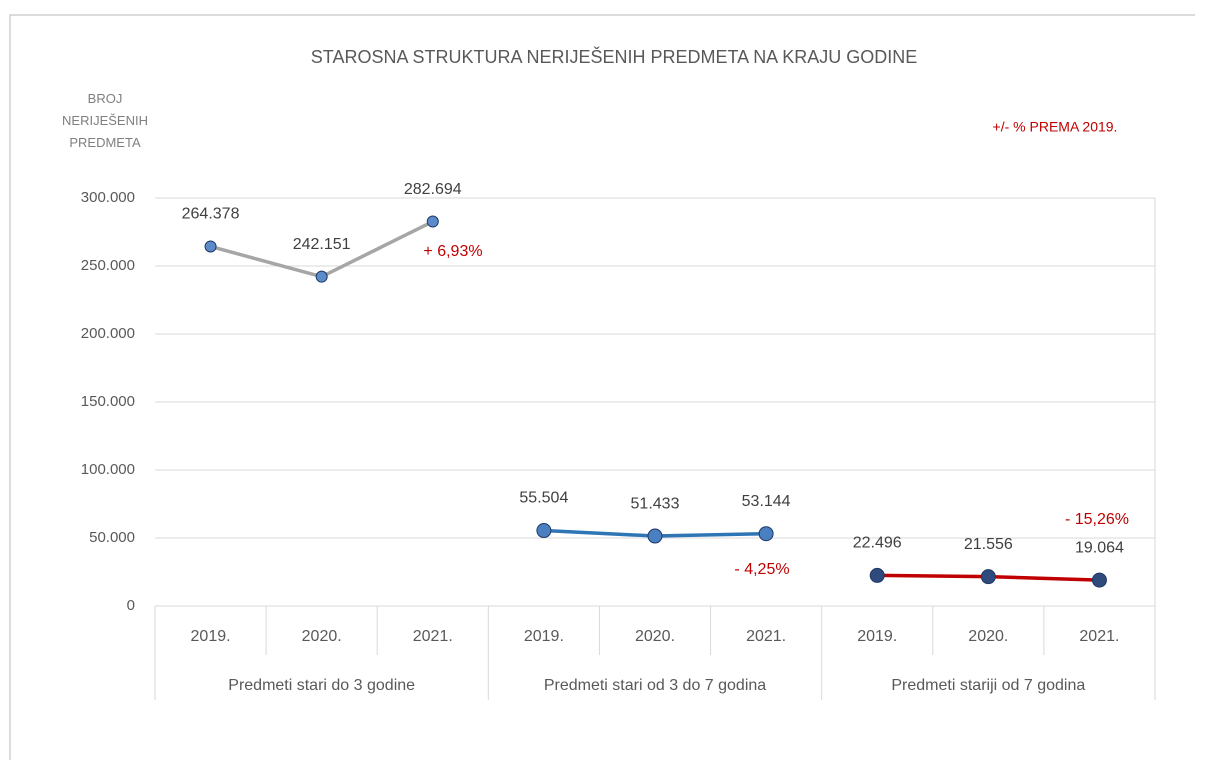 The width and height of the screenshot is (1206, 760). Describe the element at coordinates (452, 251) in the screenshot. I see `annotation: + 6,93%` at that location.